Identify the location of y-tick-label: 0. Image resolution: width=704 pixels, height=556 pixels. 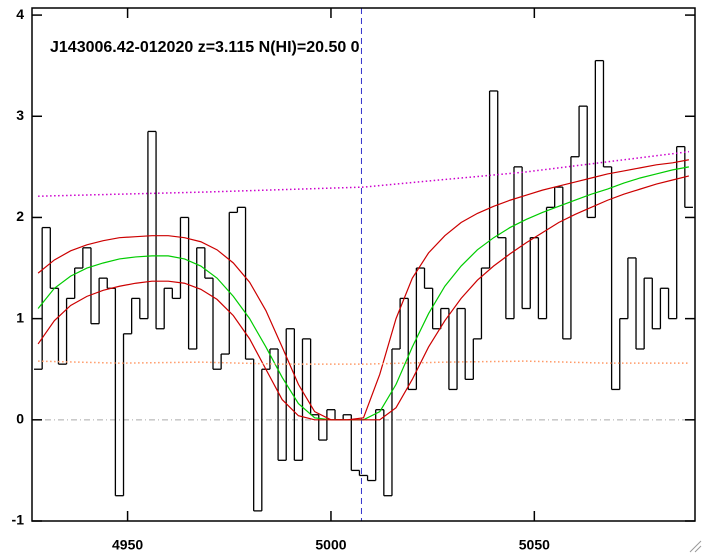
(20, 419).